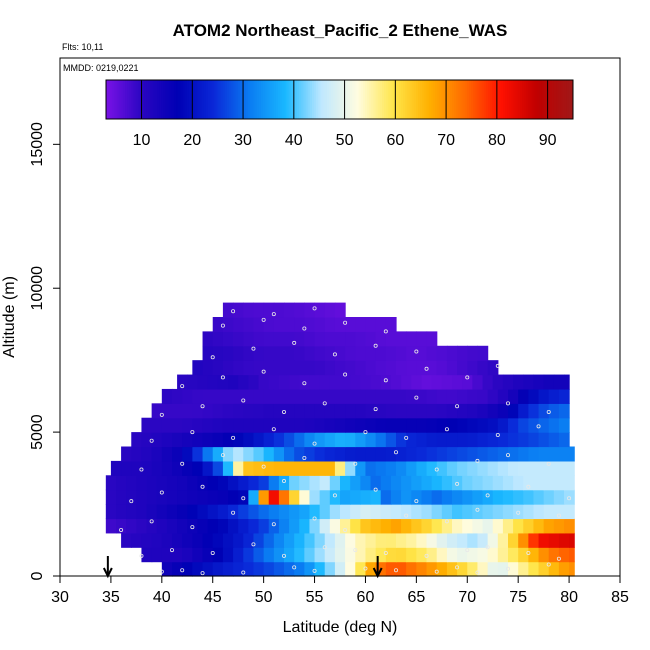  What do you see at coordinates (569, 597) in the screenshot?
I see `x-tick-label: 80` at bounding box center [569, 597].